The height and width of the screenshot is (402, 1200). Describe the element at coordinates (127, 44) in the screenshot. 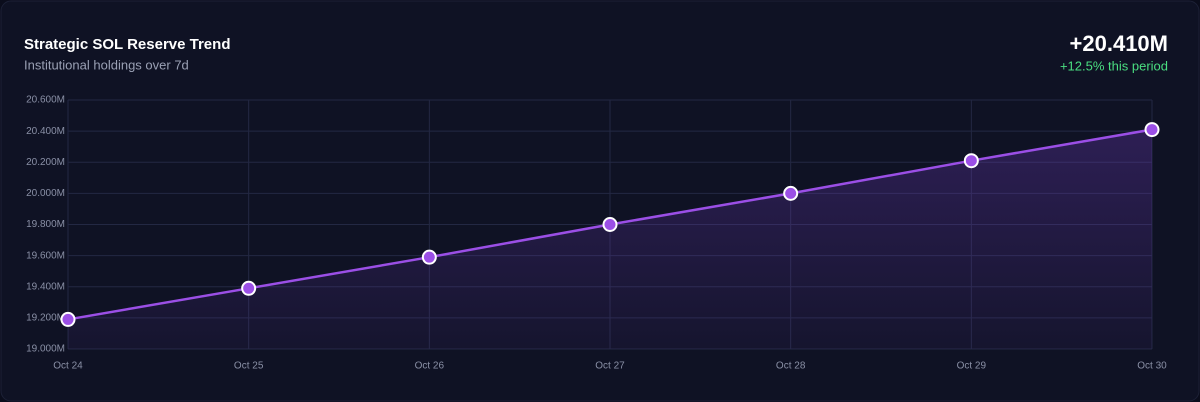

I see `chart-title: Strategic SOL Reserve Trend` at that location.